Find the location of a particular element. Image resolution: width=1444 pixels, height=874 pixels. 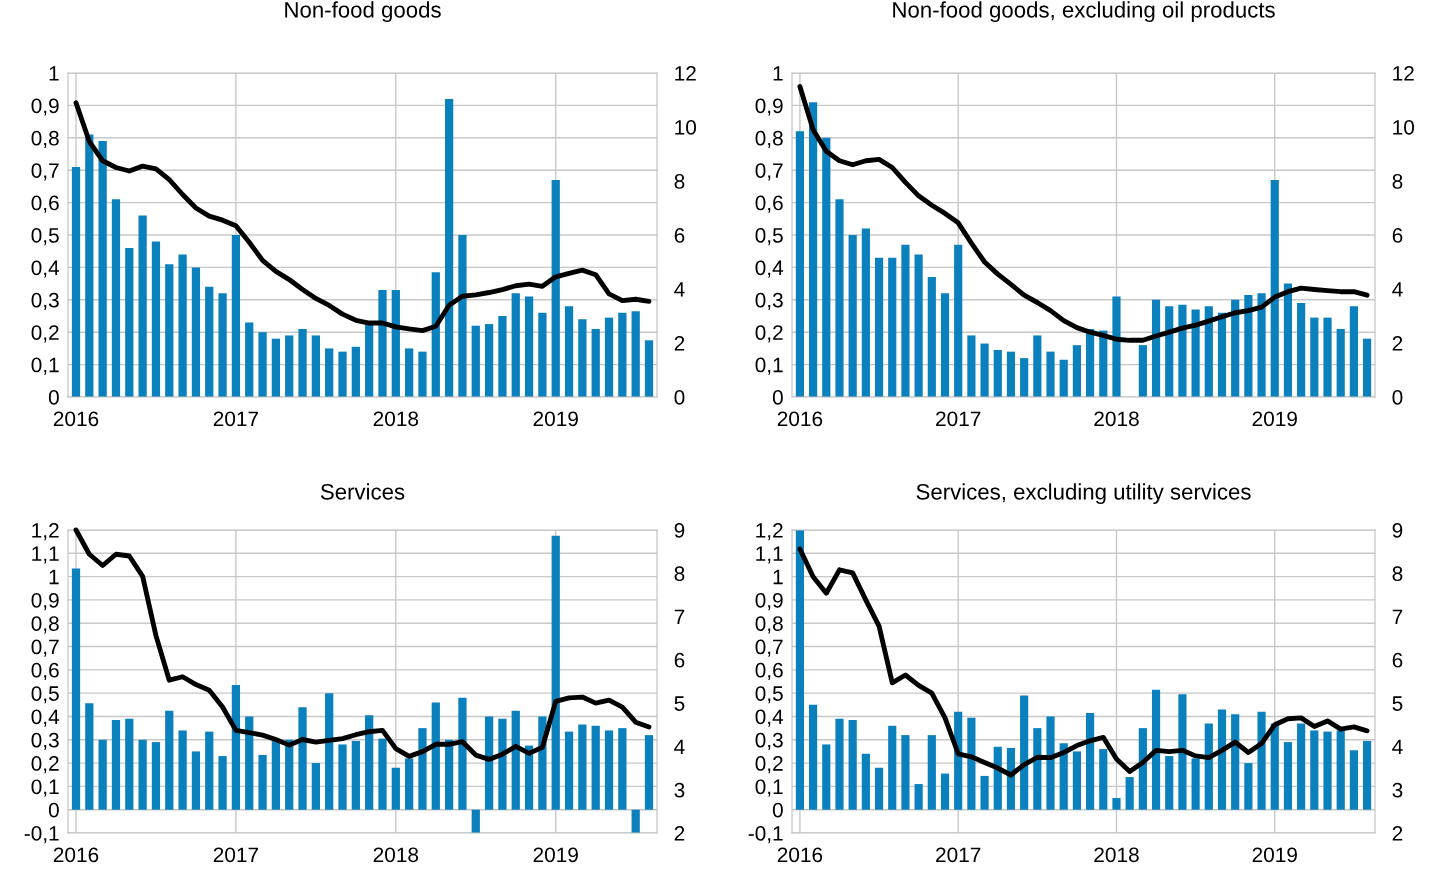

line-series is located at coordinates (1083, 662).